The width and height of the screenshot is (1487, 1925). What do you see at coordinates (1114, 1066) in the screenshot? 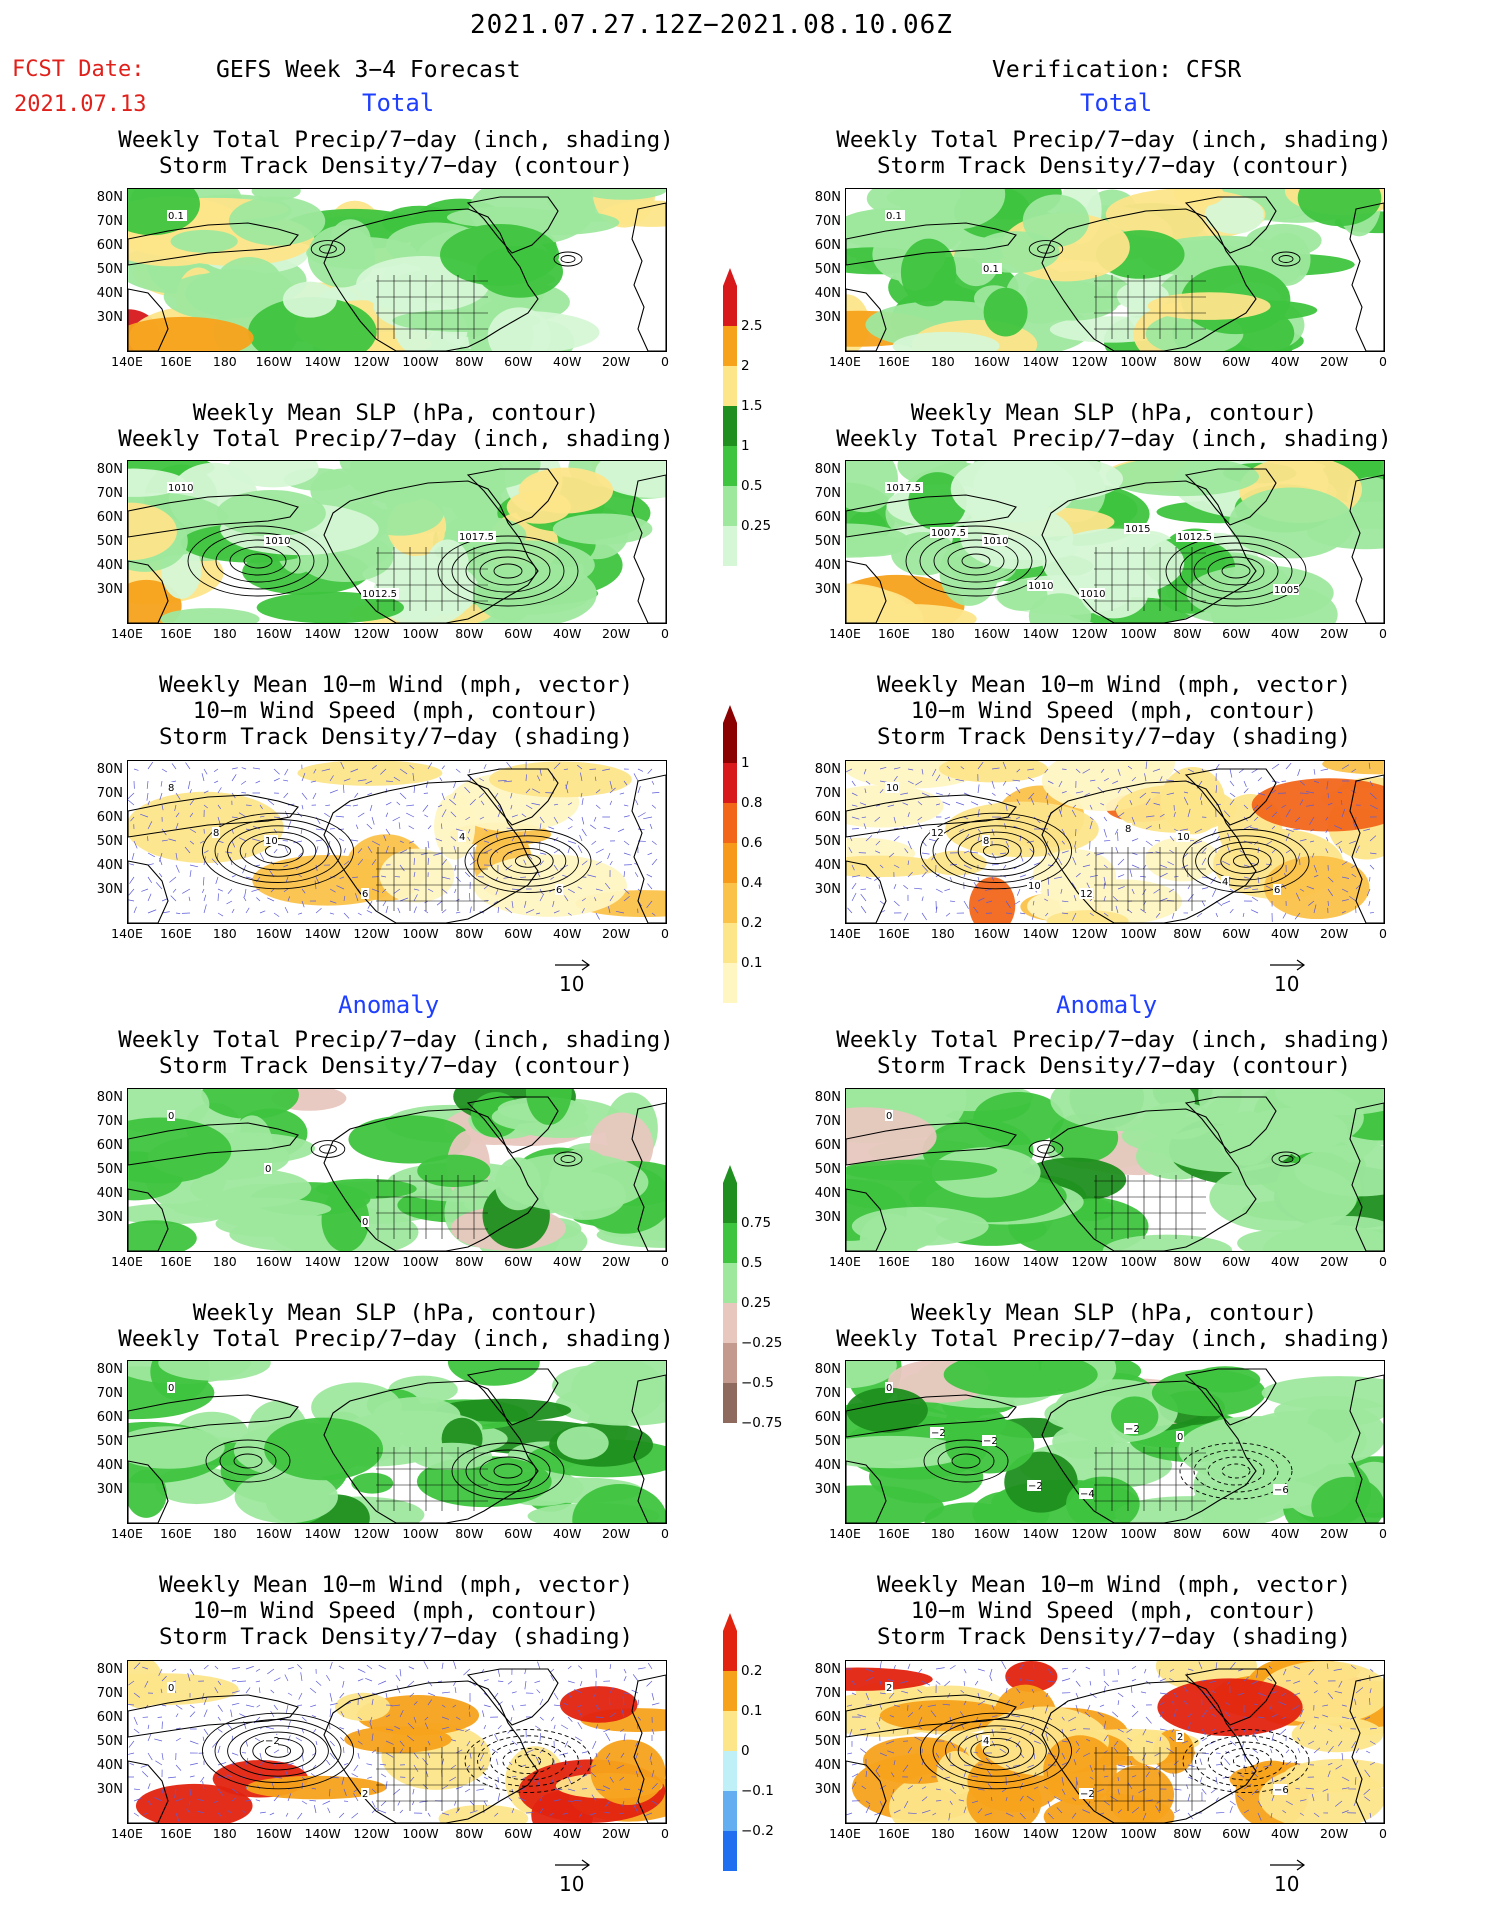
I see `panel-title-line: Storm Track Density/7−day (contour)` at bounding box center [1114, 1066].